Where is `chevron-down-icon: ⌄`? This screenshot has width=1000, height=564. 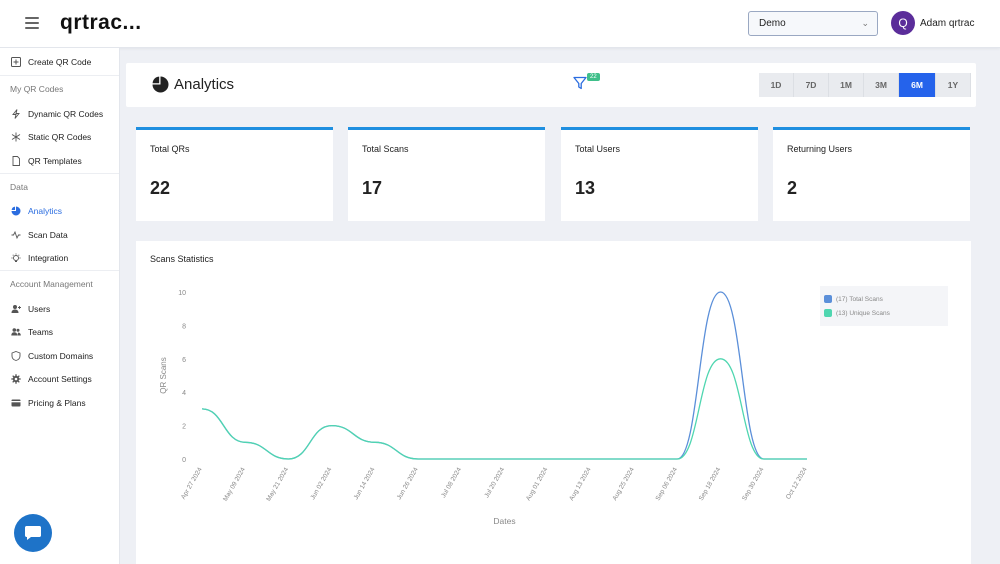 chevron-down-icon: ⌄ is located at coordinates (865, 23).